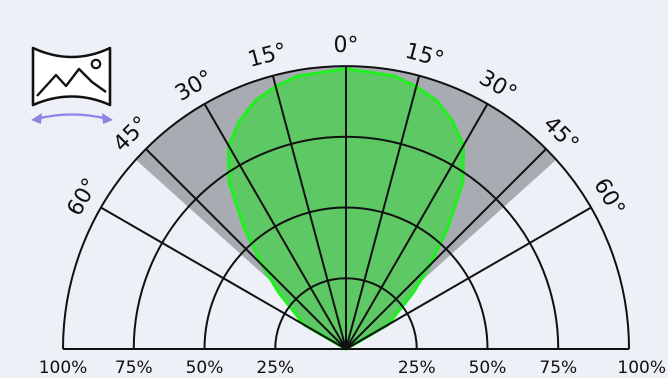 This screenshot has height=378, width=668. I want to click on percent-label-left: 75%, so click(134, 368).